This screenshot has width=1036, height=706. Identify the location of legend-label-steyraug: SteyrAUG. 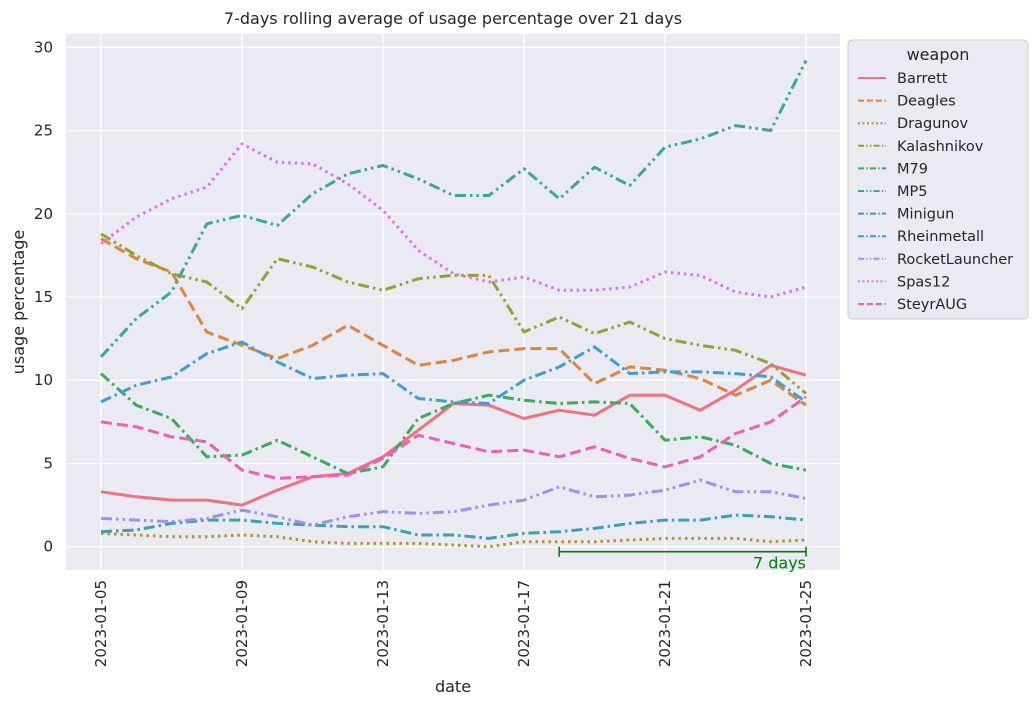
(932, 305).